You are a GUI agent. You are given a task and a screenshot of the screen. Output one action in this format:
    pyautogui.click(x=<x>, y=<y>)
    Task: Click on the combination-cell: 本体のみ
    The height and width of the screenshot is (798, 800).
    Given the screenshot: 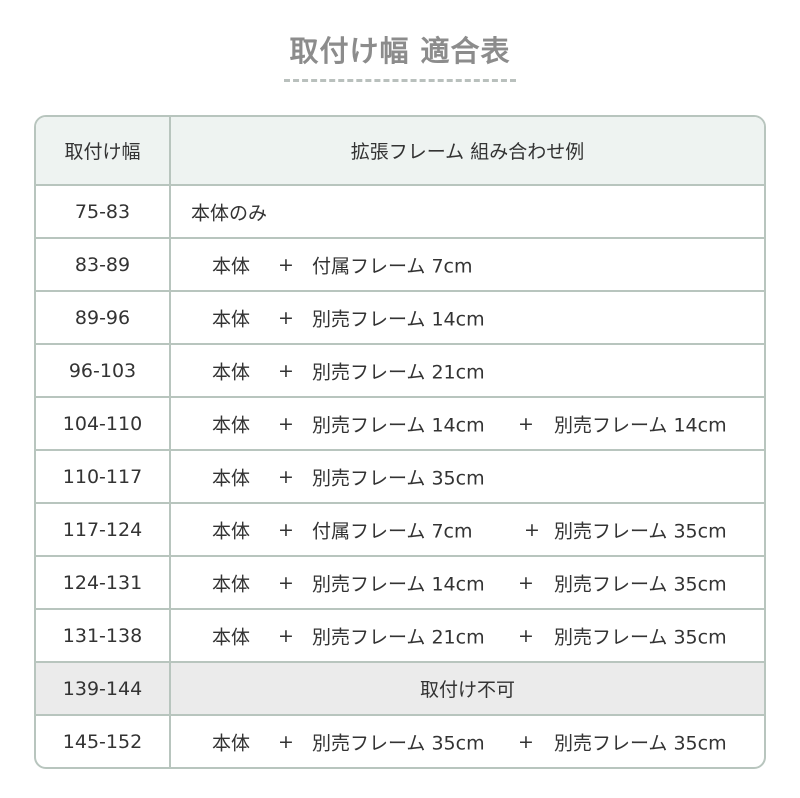 What is the action you would take?
    pyautogui.click(x=467, y=211)
    